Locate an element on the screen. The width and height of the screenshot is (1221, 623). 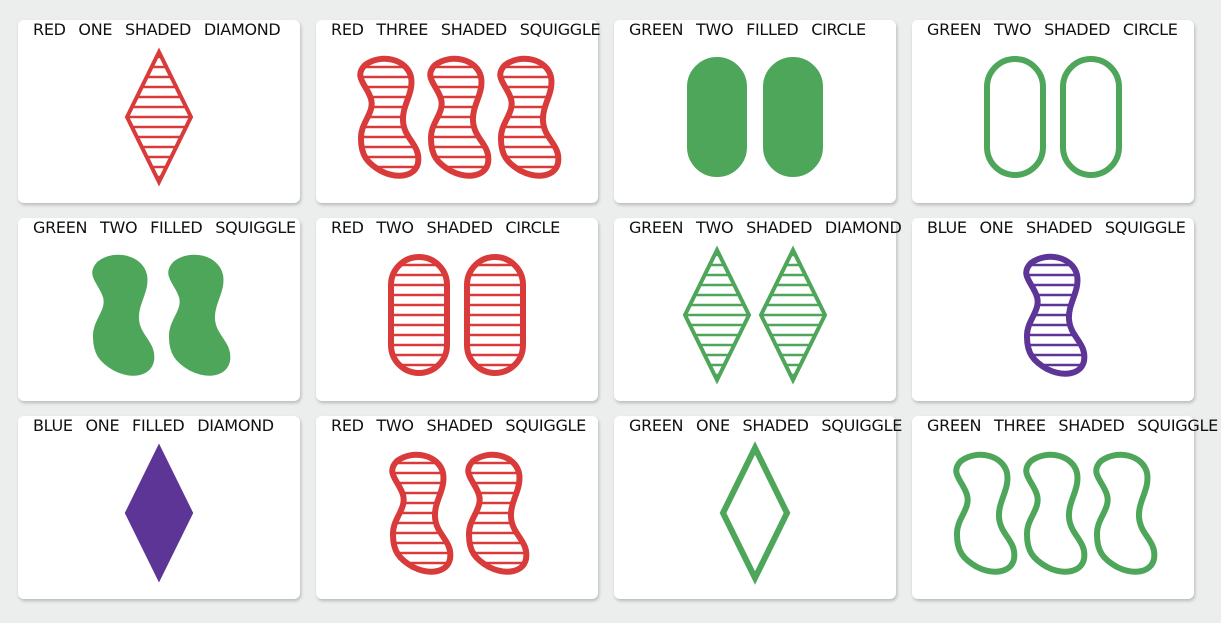
card-label: GREEN THREE SHADED SQUIGGLE is located at coordinates (1072, 425).